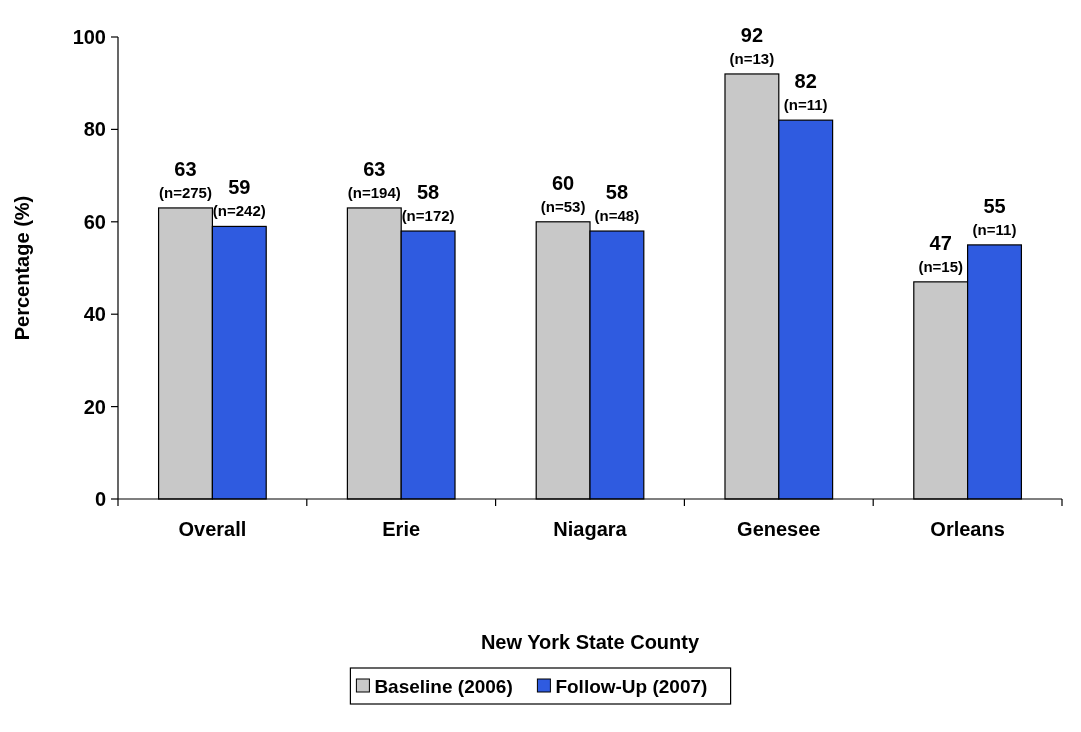 Image resolution: width=1081 pixels, height=732 pixels. What do you see at coordinates (100, 499) in the screenshot?
I see `y-tick-label: 0` at bounding box center [100, 499].